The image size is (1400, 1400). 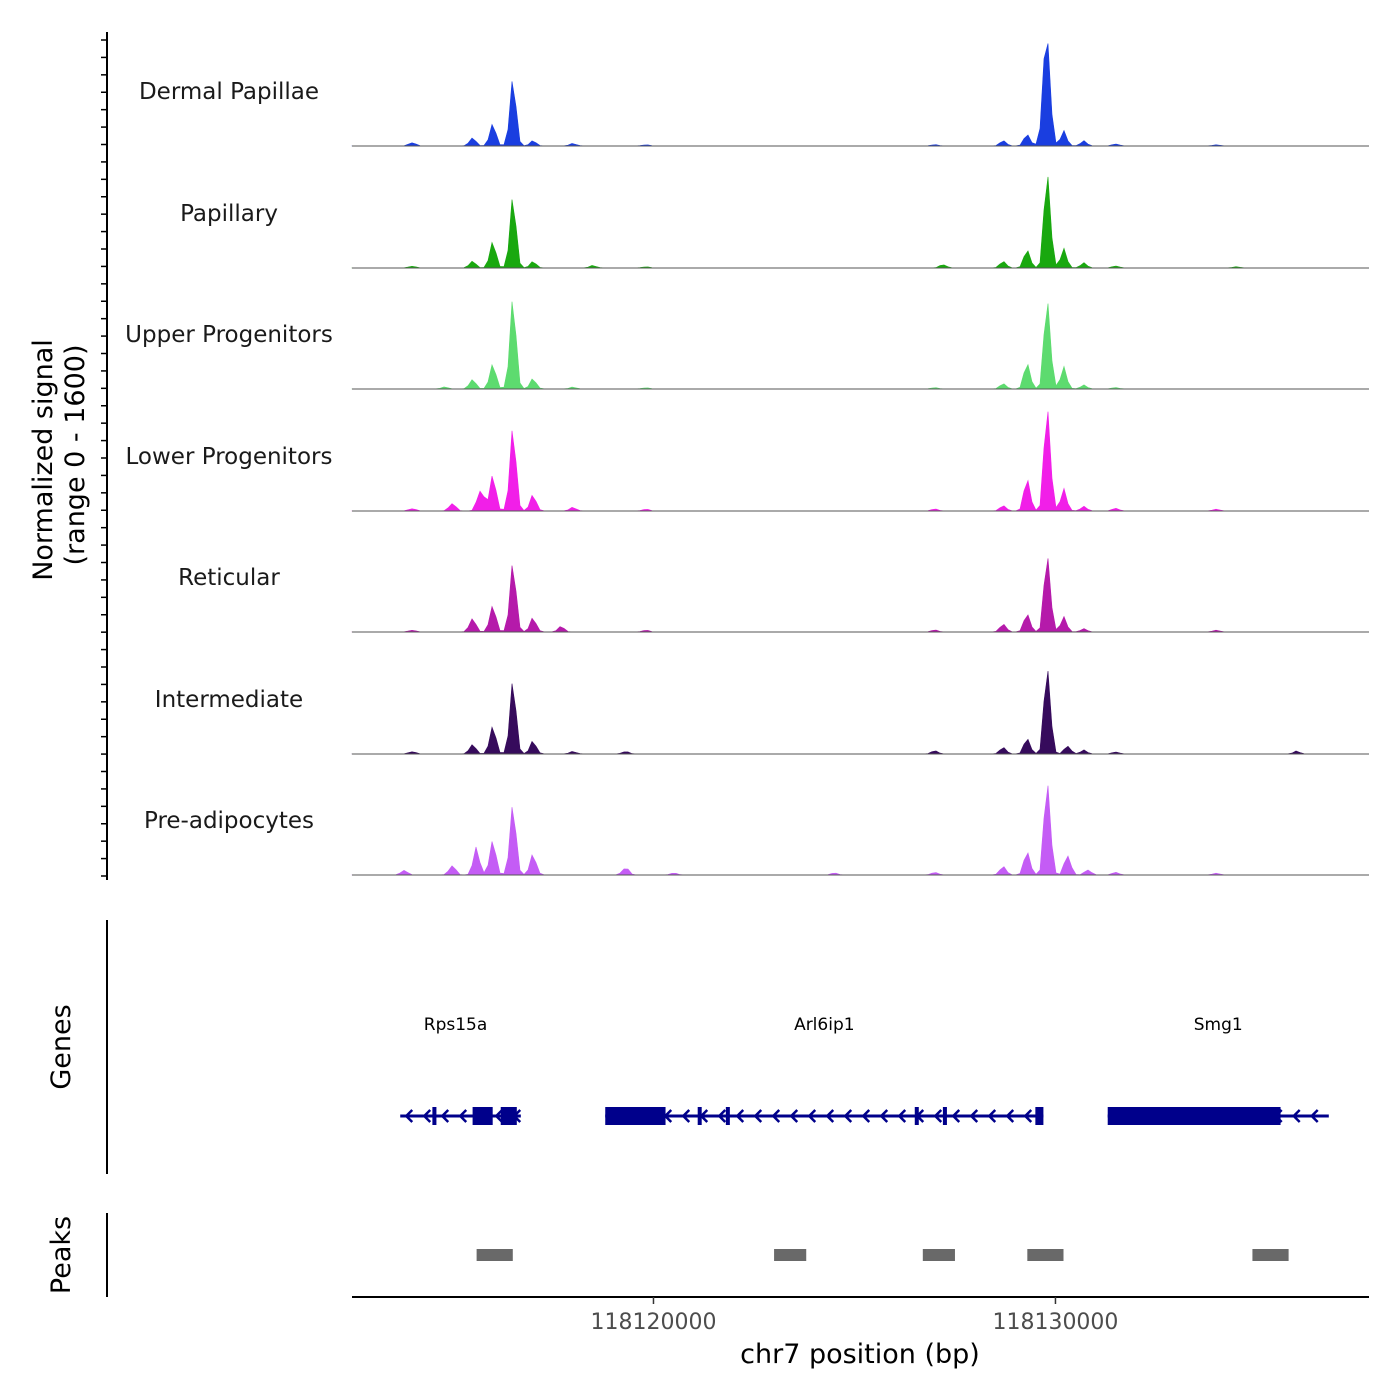 I want to click on gene-model: Rps15a, so click(x=461, y=1070).